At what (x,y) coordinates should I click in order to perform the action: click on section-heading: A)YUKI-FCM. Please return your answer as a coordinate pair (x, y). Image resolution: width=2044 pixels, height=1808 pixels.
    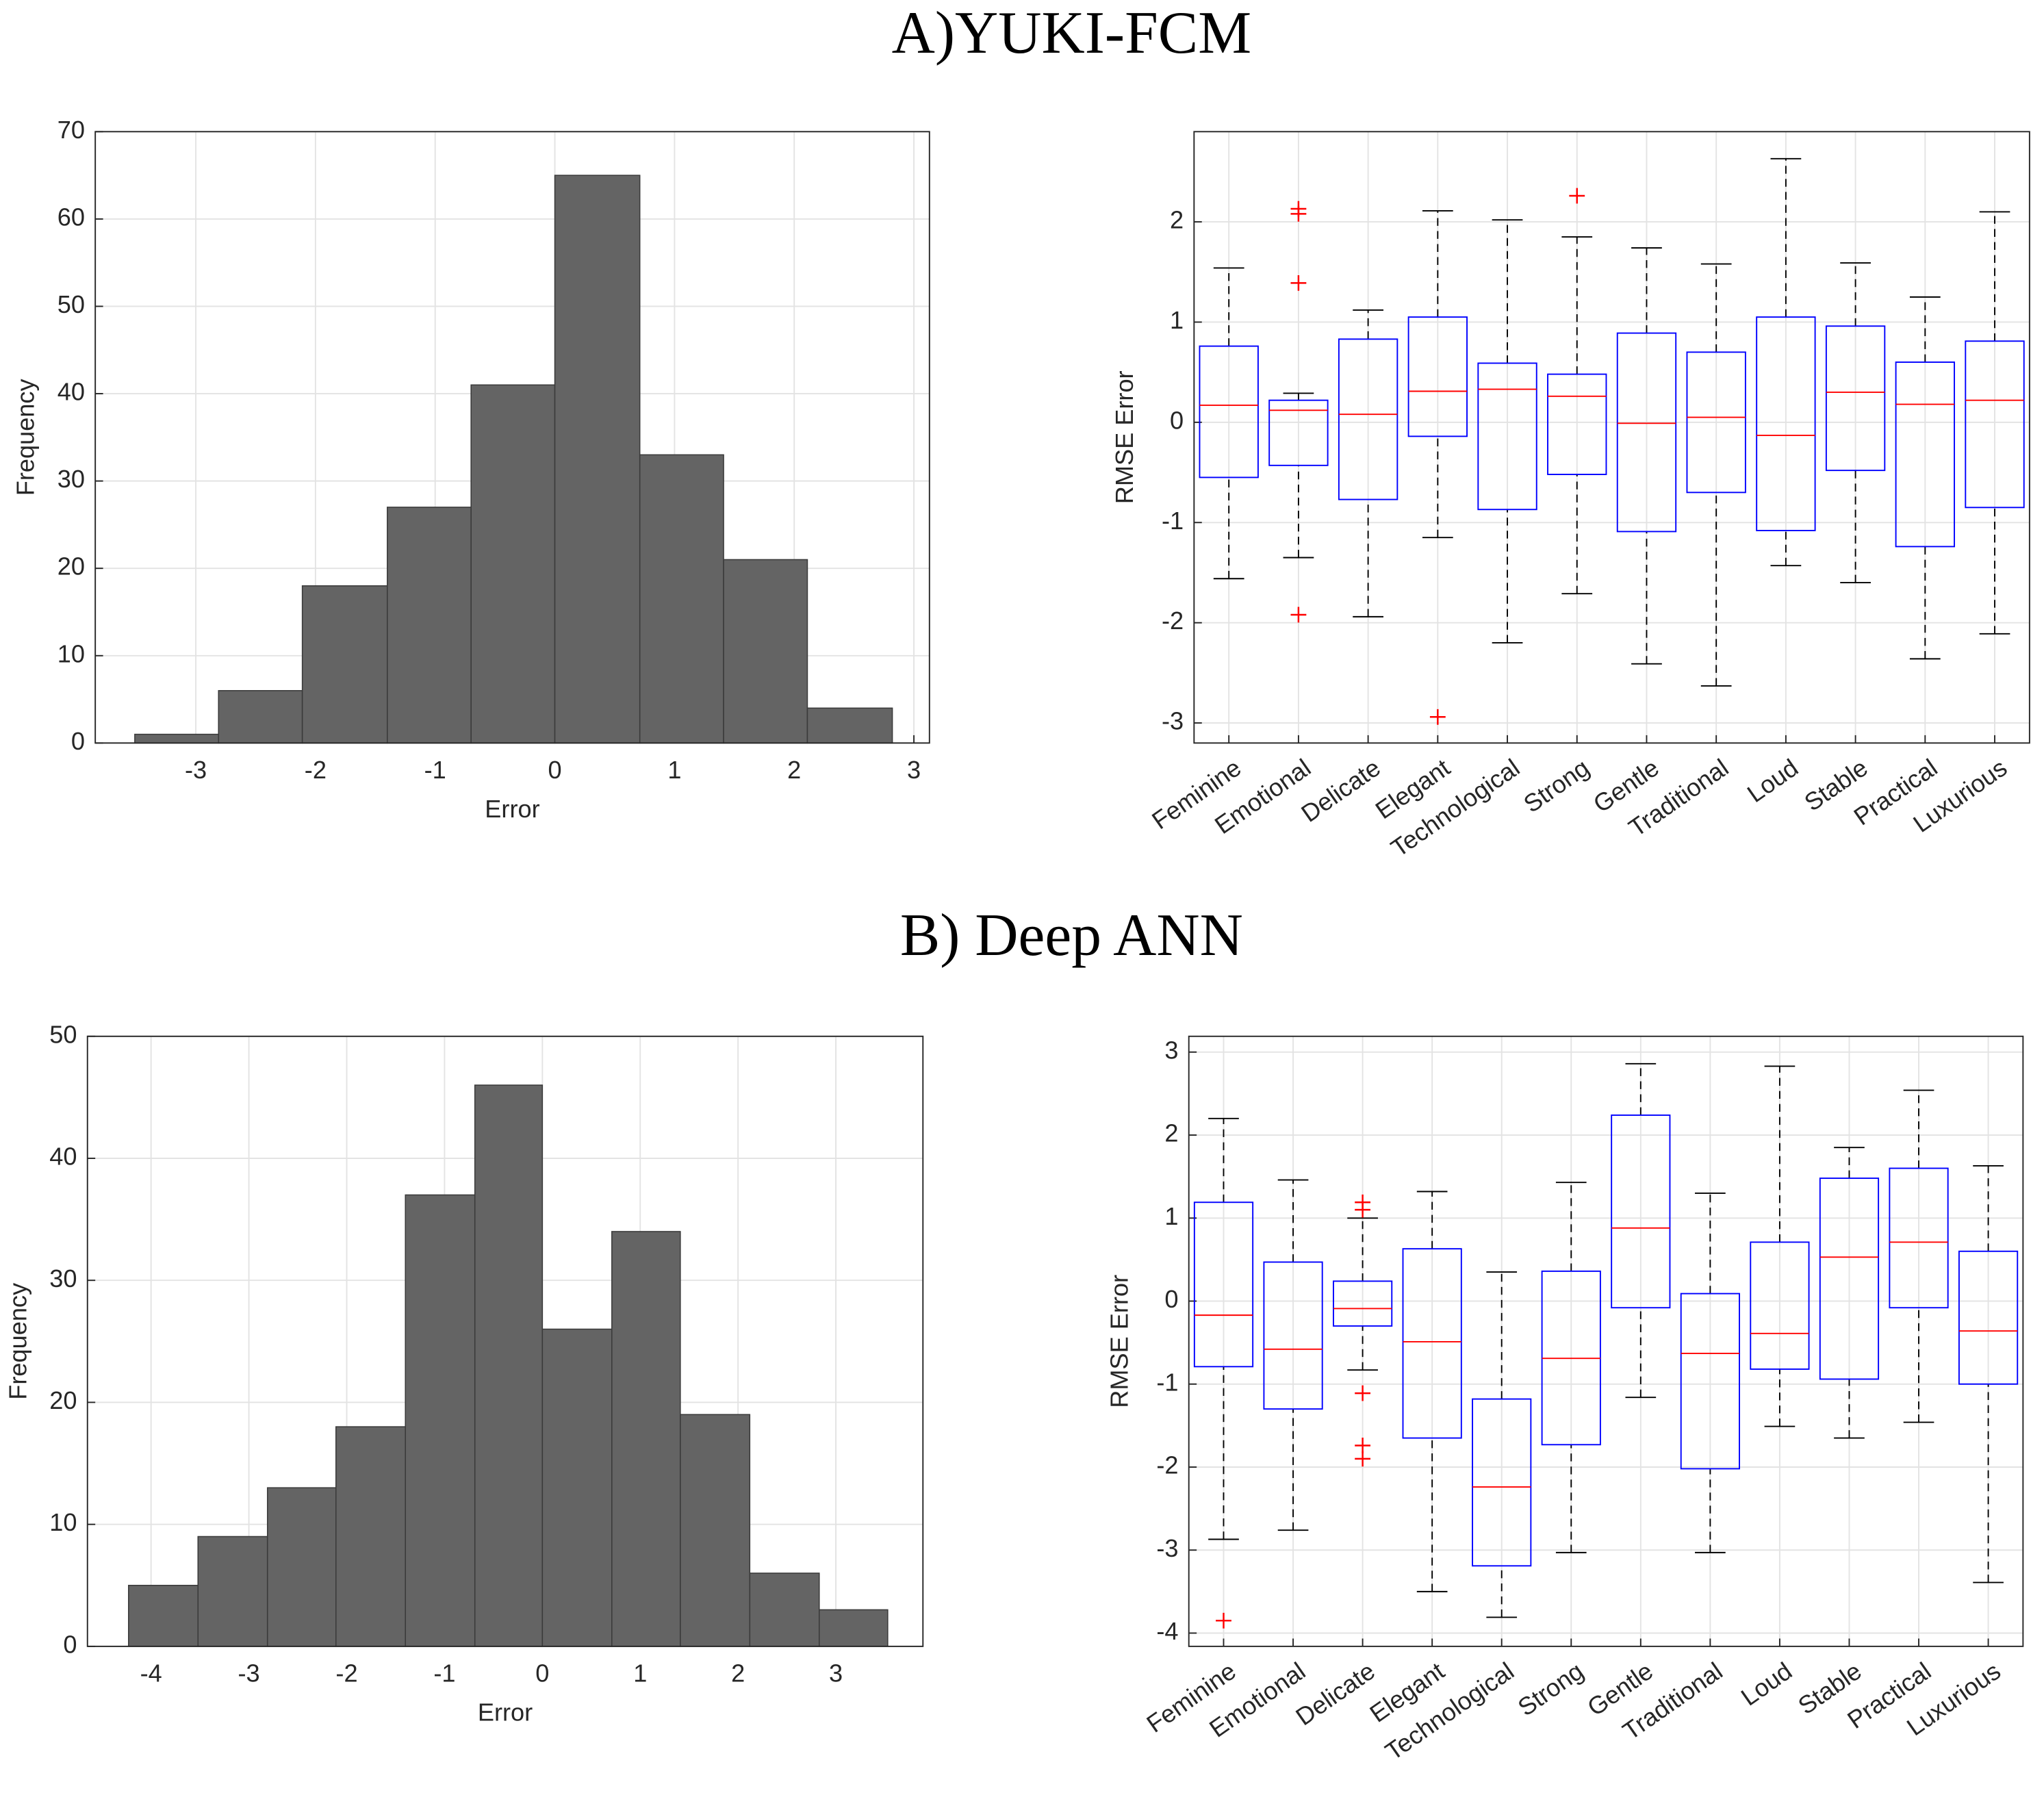
    Looking at the image, I should click on (1071, 33).